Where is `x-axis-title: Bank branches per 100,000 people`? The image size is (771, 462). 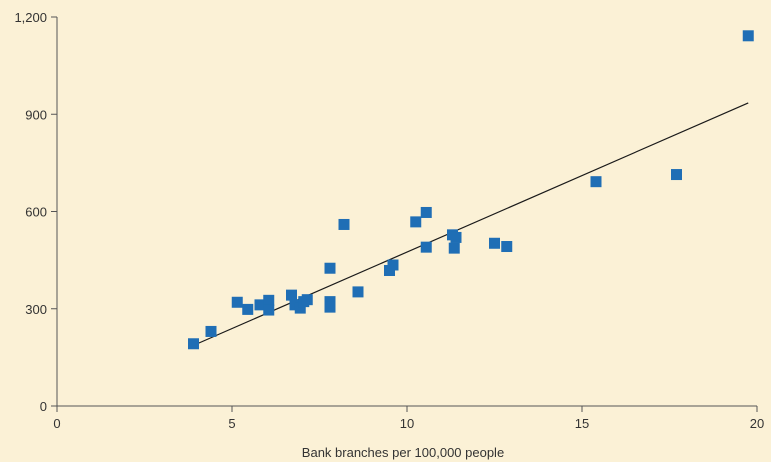 x-axis-title: Bank branches per 100,000 people is located at coordinates (403, 452).